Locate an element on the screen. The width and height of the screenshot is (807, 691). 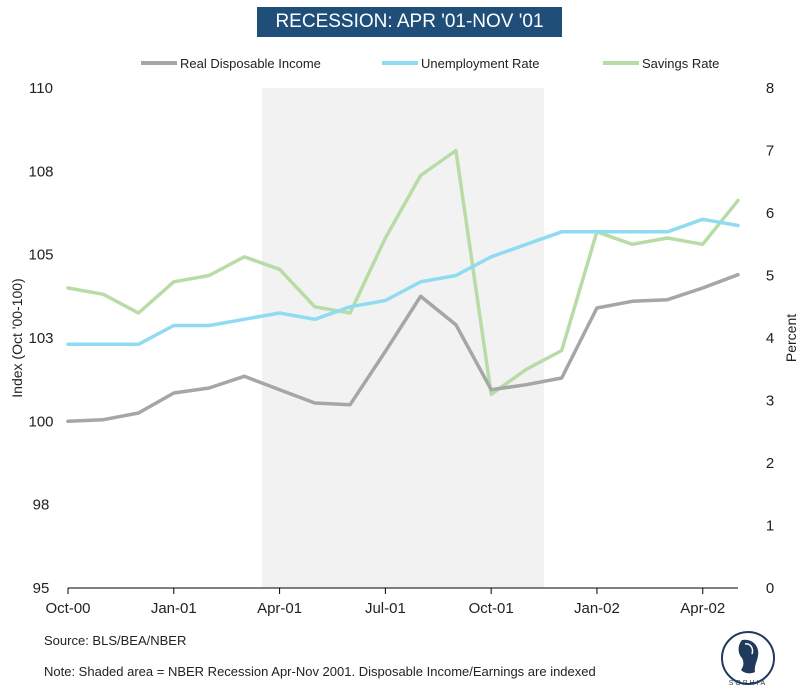
y-left-tick-label: 95 is located at coordinates (41, 588).